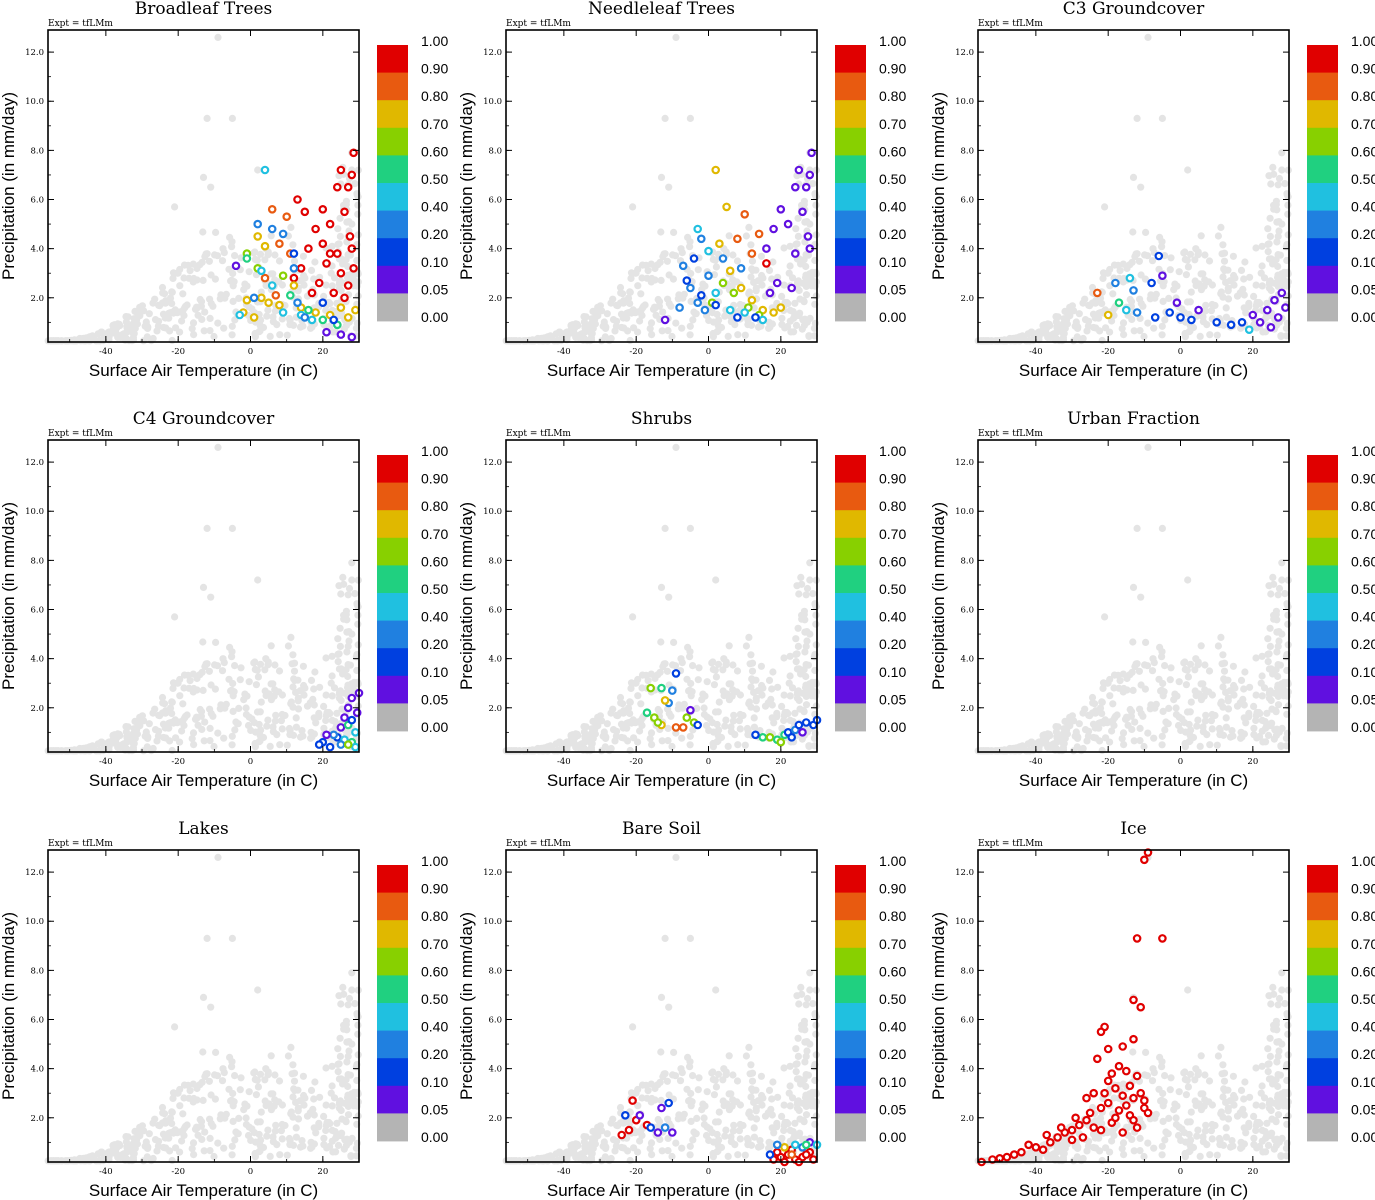 The width and height of the screenshot is (1375, 1200). I want to click on colorbar-label: 1.00, so click(1363, 451).